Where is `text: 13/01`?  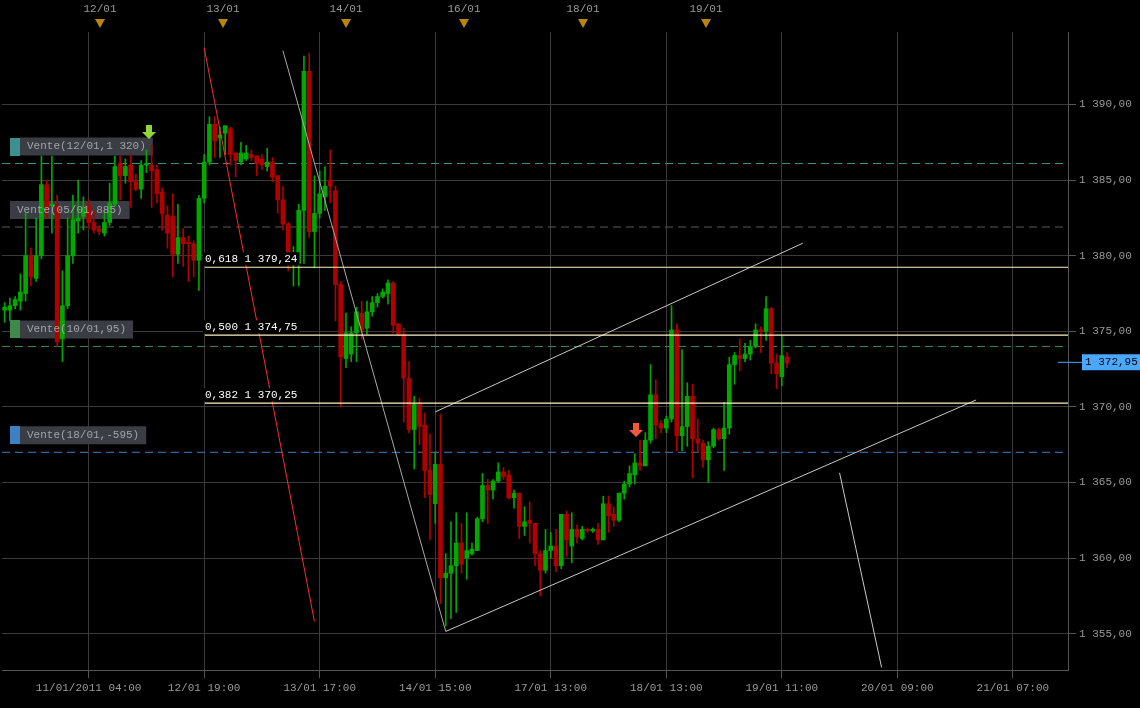
text: 13/01 is located at coordinates (223, 8).